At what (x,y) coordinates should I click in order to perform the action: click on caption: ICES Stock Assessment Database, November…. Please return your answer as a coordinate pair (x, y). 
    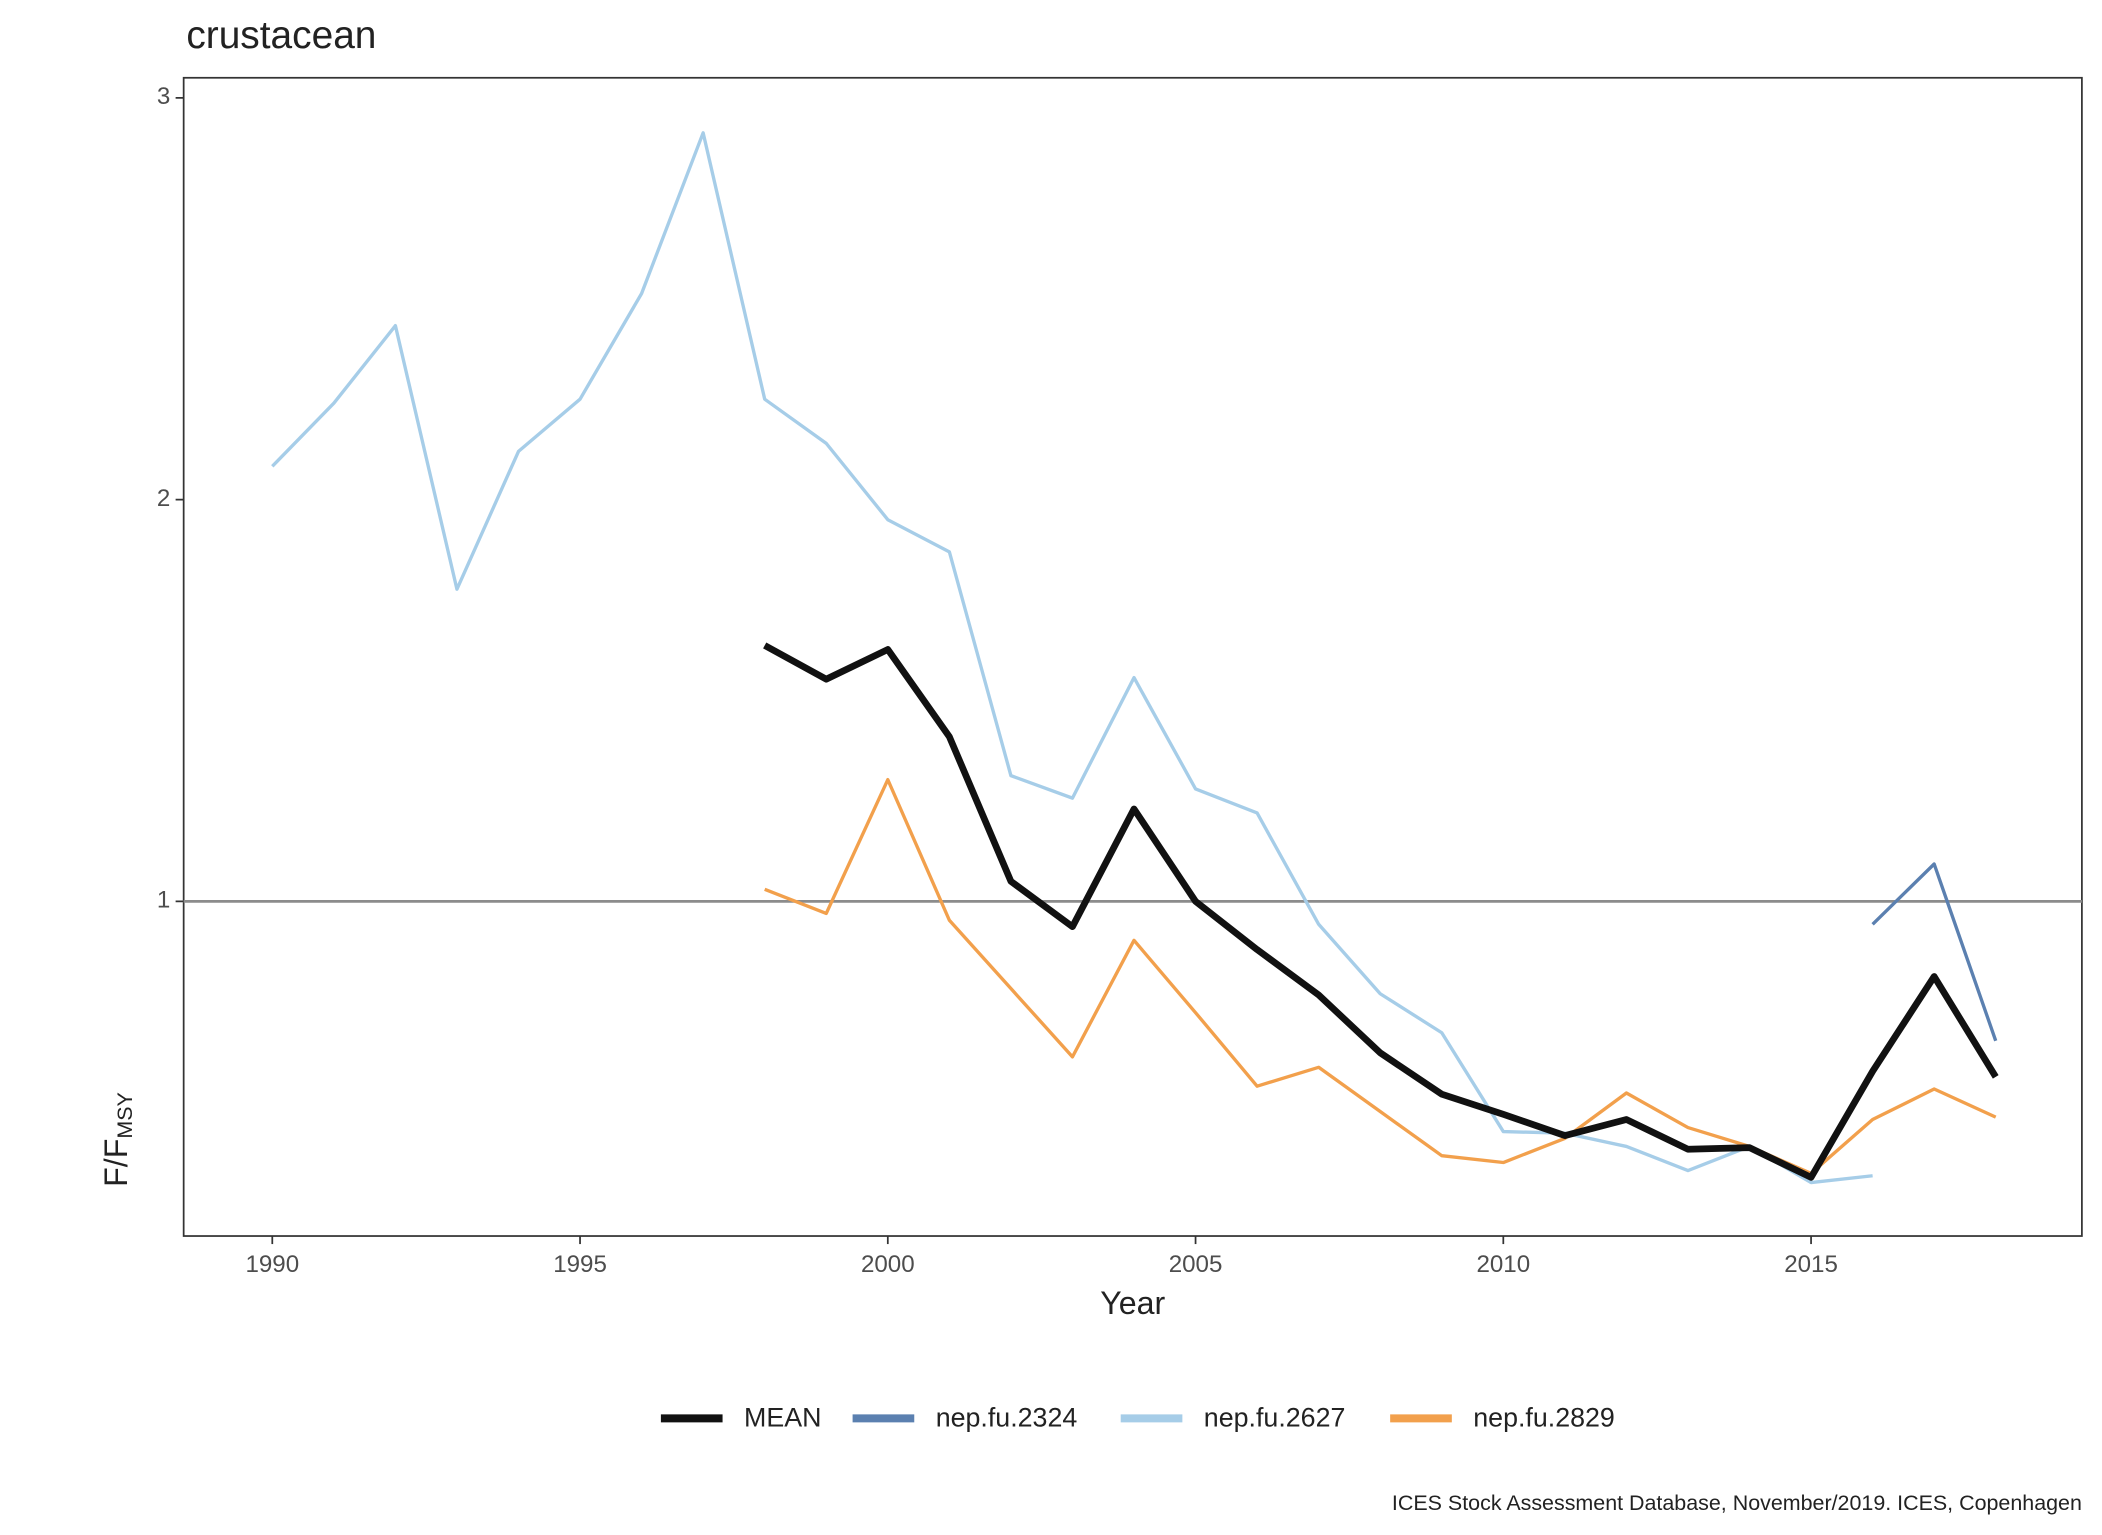
    Looking at the image, I should click on (1737, 1503).